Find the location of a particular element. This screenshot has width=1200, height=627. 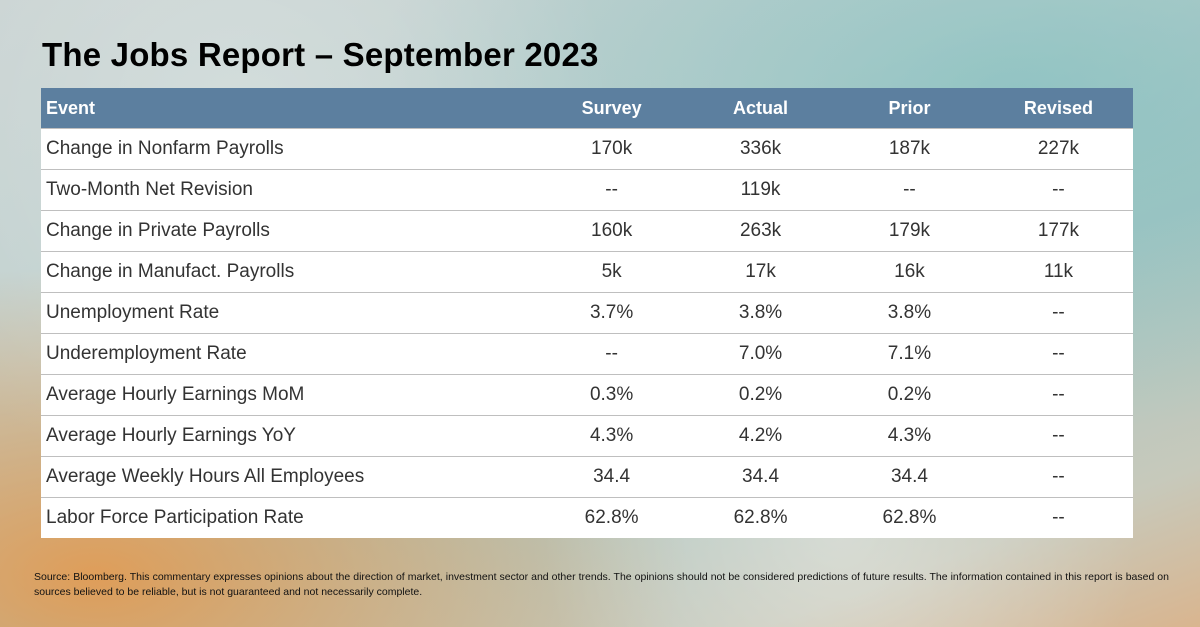

cell-survey: 170k is located at coordinates (612, 149).